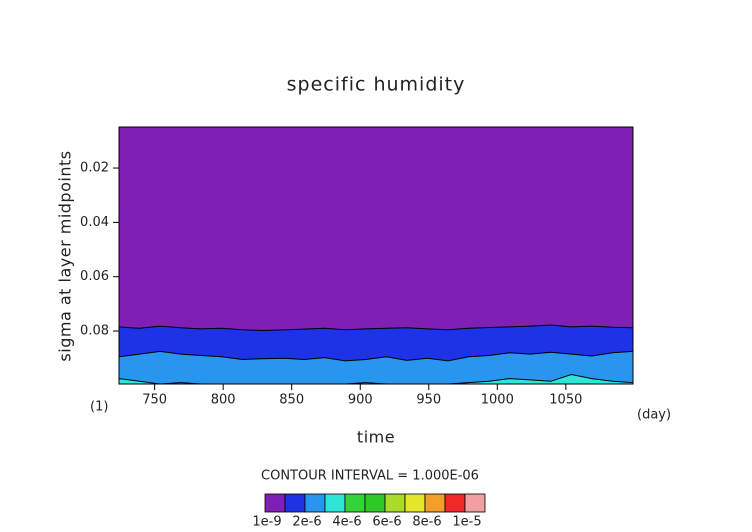 This screenshot has width=752, height=532. Describe the element at coordinates (466, 522) in the screenshot. I see `colorbar-label: 1e-5` at that location.